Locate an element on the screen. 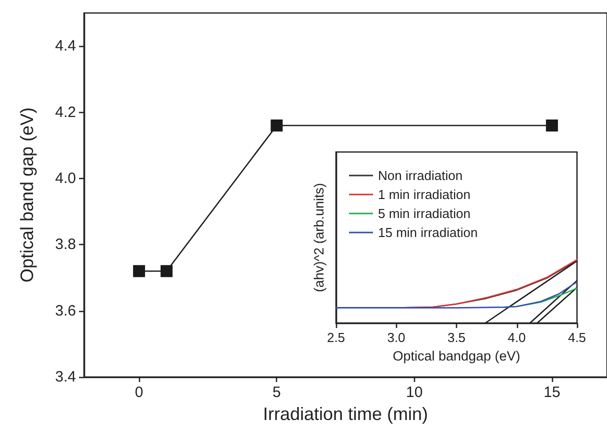  x-tick-label: 0 is located at coordinates (139, 392).